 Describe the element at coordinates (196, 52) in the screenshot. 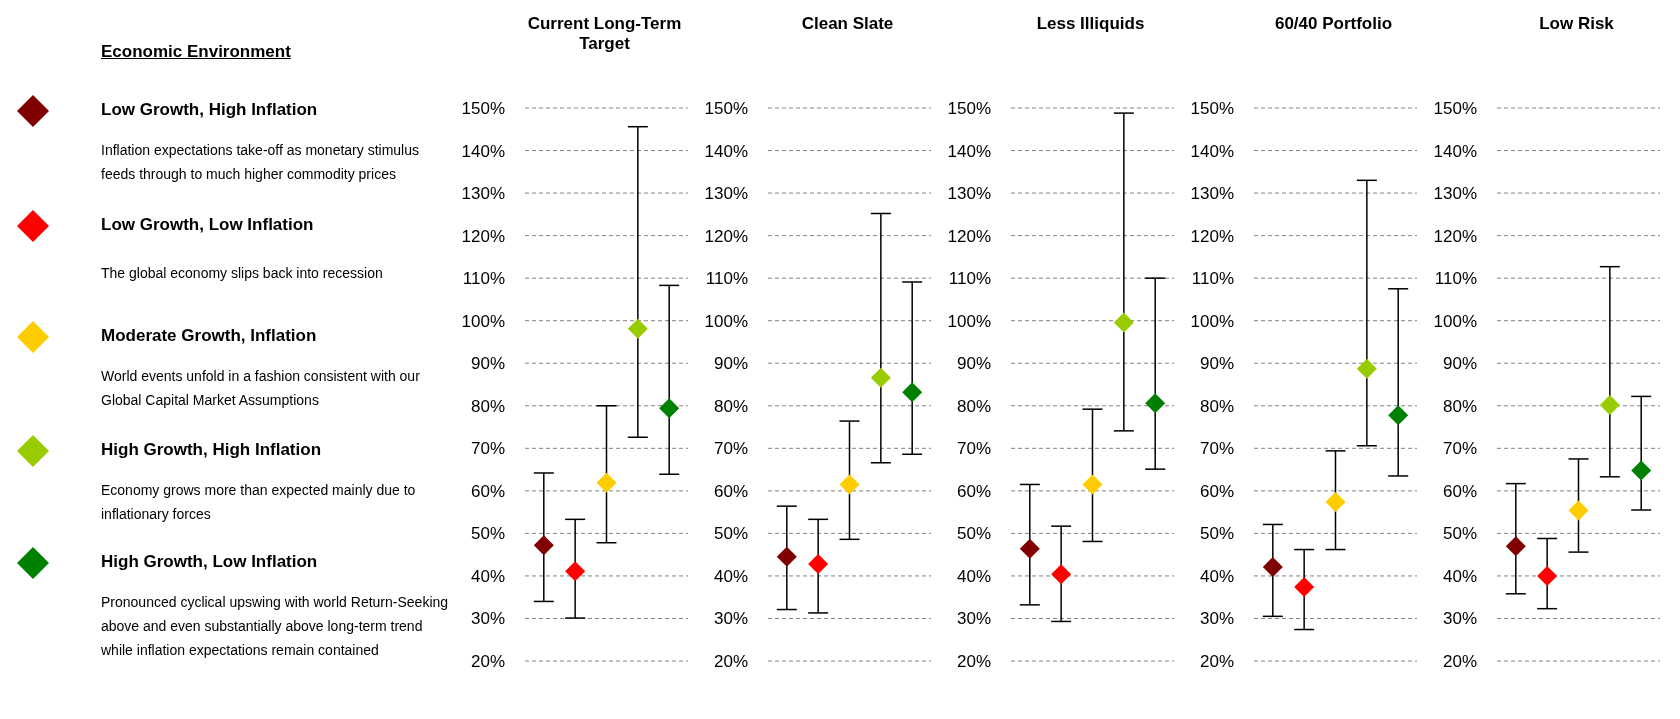

I see `text: Economic Environment` at that location.